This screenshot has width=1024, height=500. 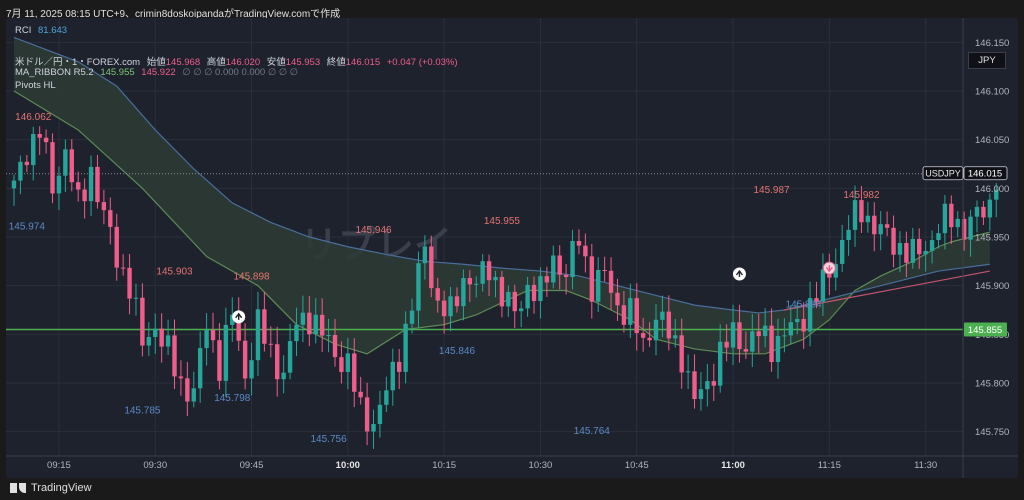 I want to click on time-tick-label: 10:30, so click(x=541, y=465).